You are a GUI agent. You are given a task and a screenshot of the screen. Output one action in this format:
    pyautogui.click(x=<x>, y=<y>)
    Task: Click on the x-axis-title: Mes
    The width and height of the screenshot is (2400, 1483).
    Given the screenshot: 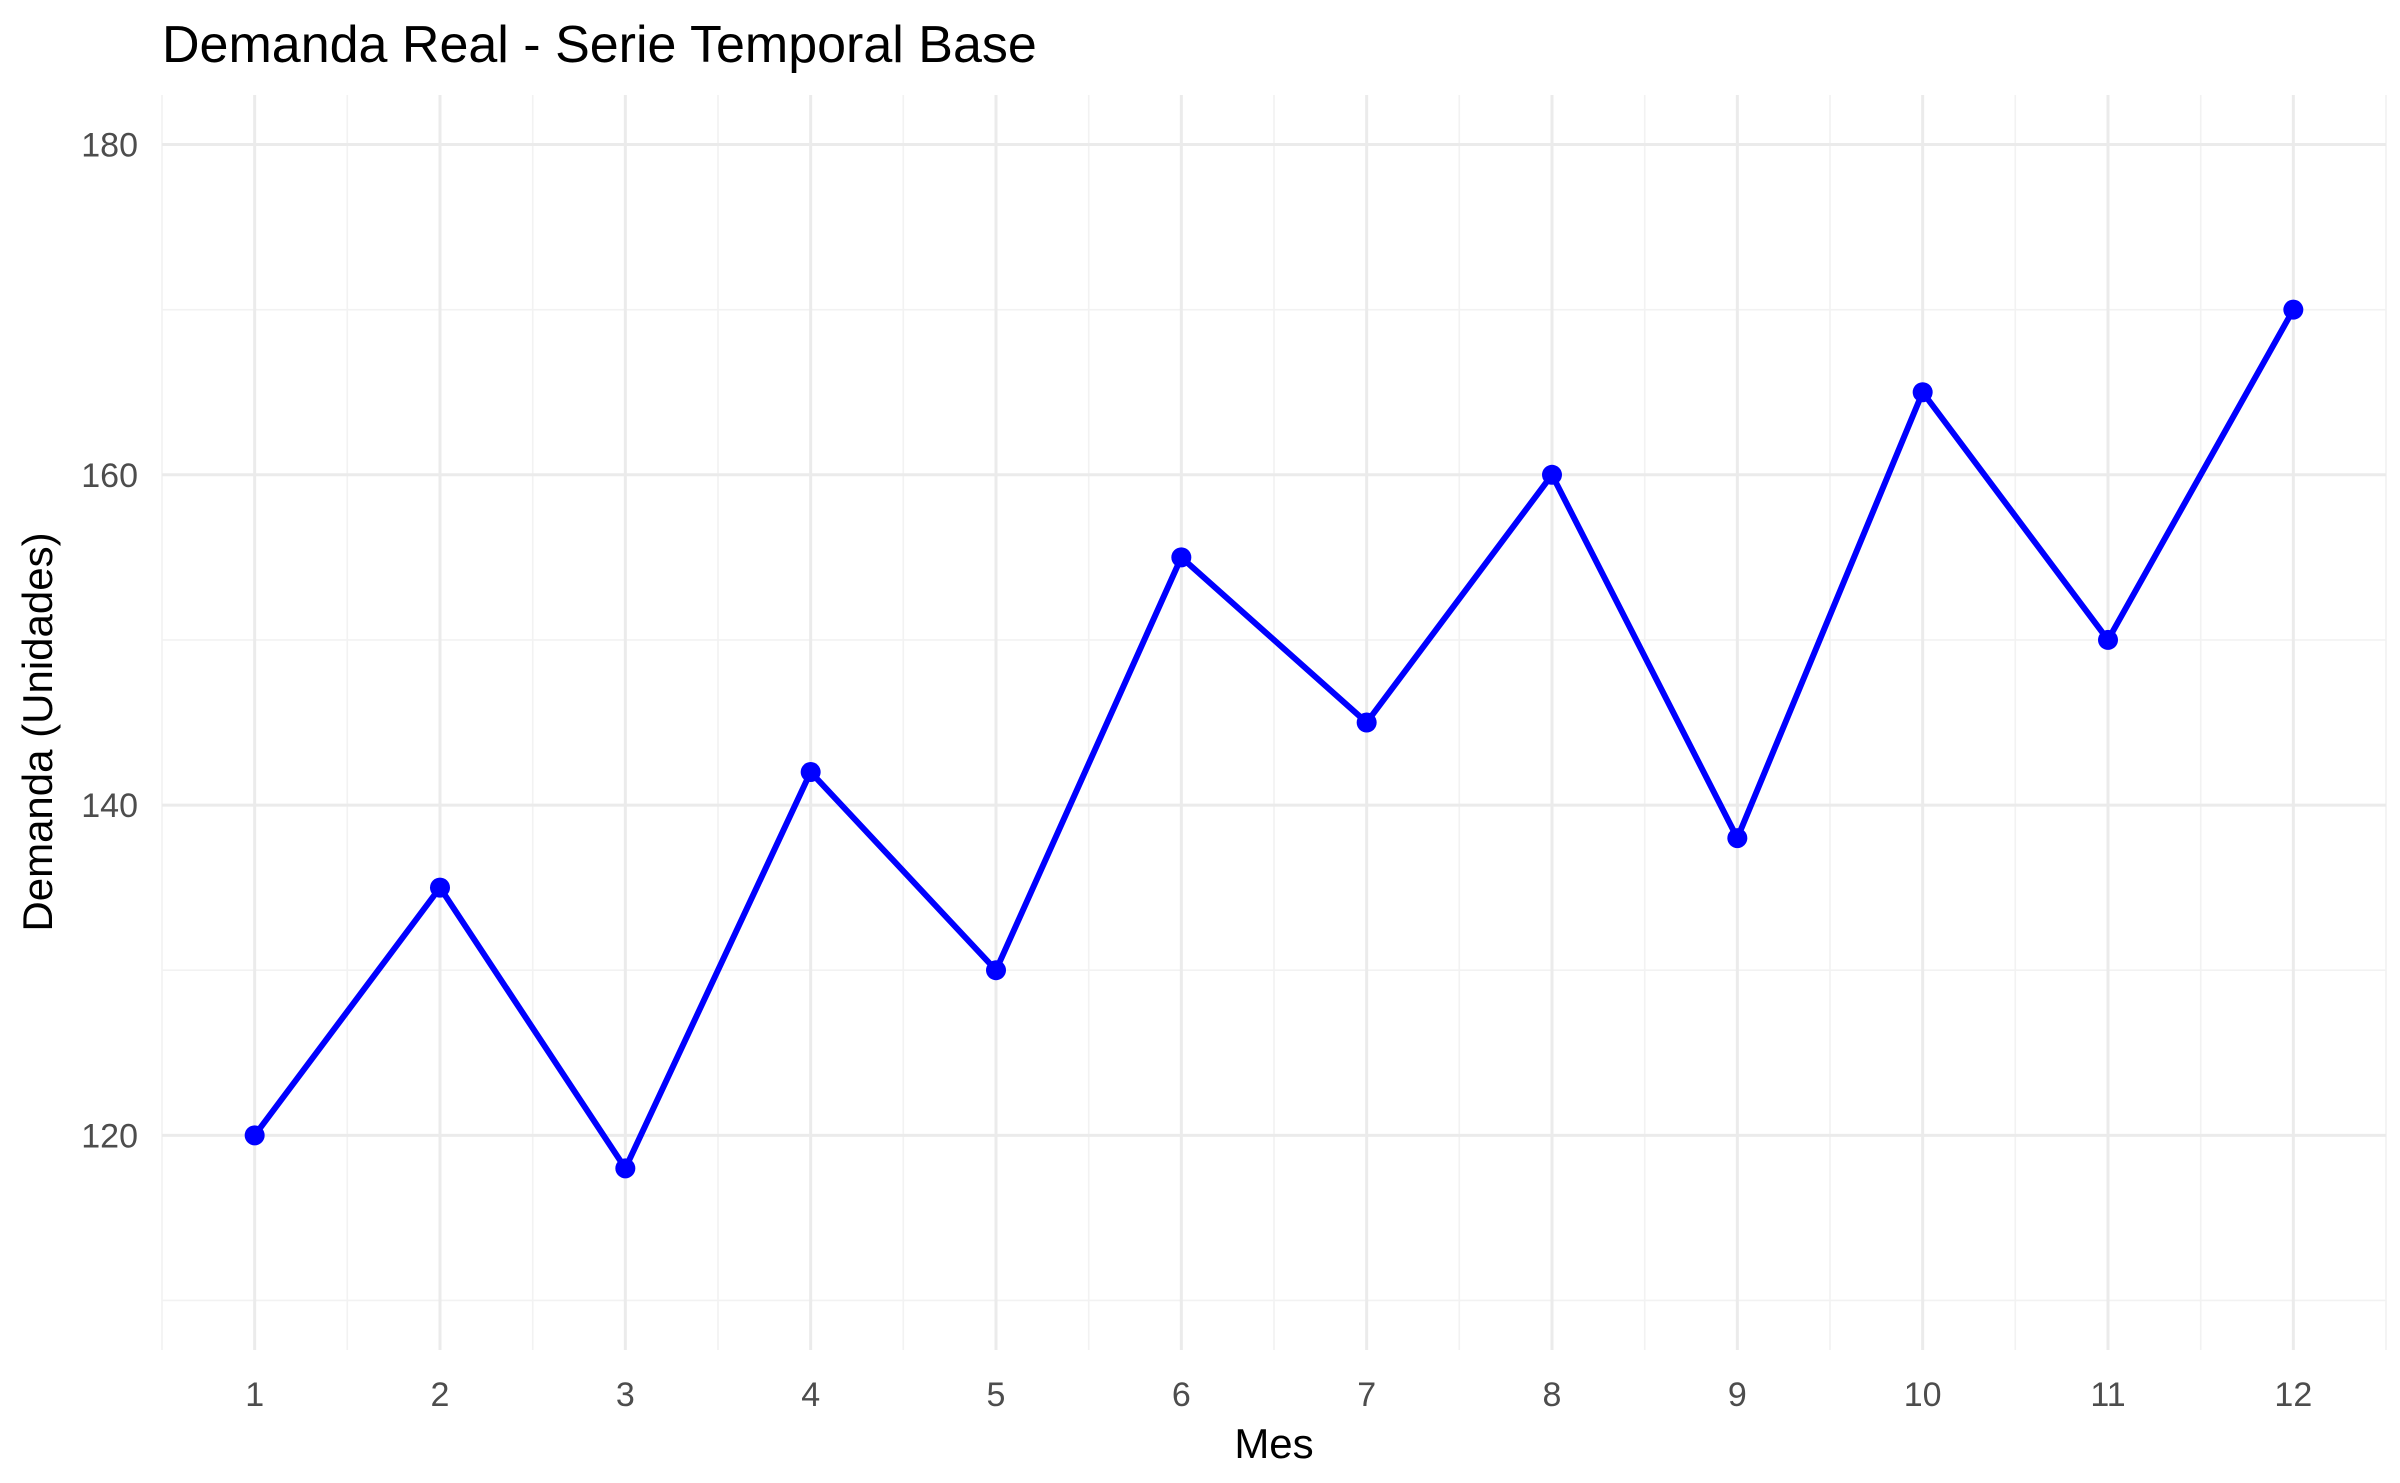 What is the action you would take?
    pyautogui.click(x=1273, y=1443)
    